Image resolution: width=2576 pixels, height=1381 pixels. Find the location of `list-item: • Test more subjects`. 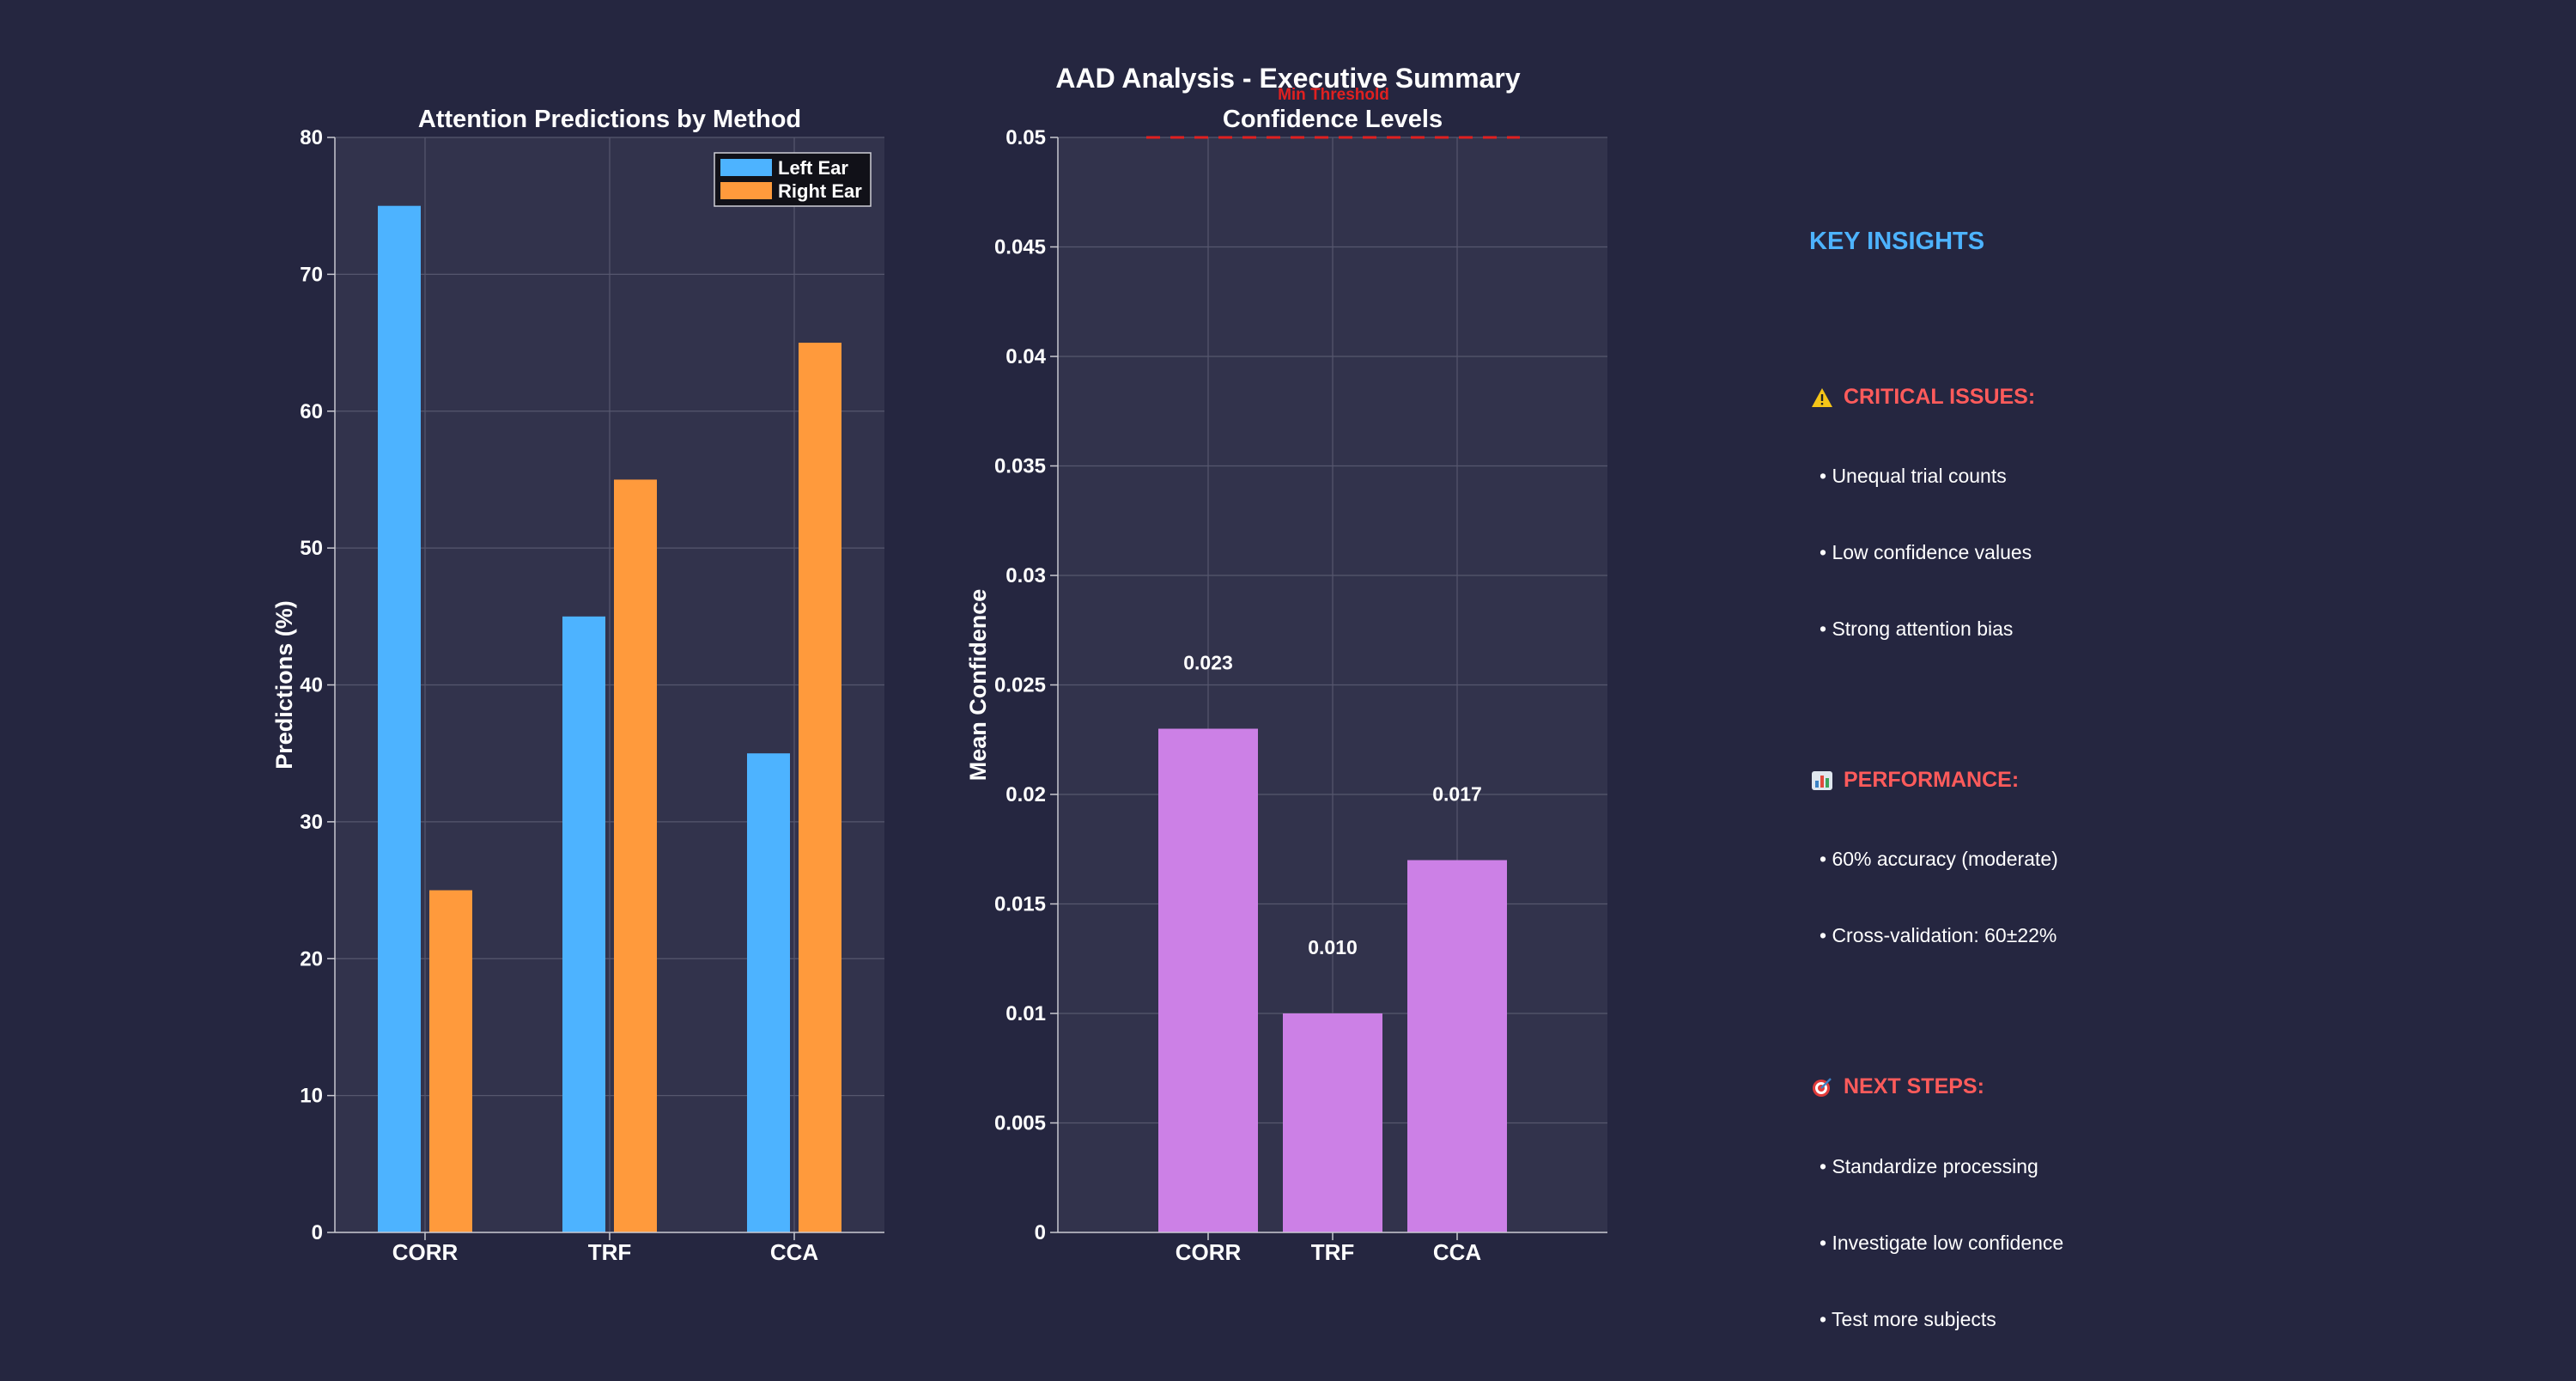

list-item: • Test more subjects is located at coordinates (1908, 1319).